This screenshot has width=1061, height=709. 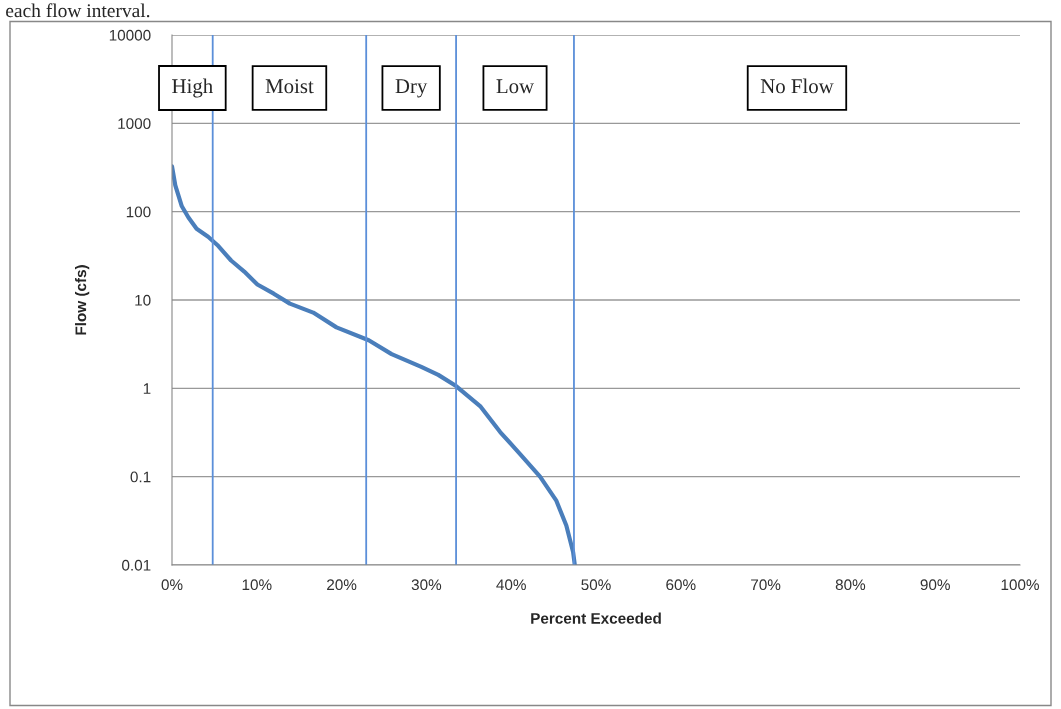 What do you see at coordinates (426, 585) in the screenshot?
I see `x-tick-label: 30%` at bounding box center [426, 585].